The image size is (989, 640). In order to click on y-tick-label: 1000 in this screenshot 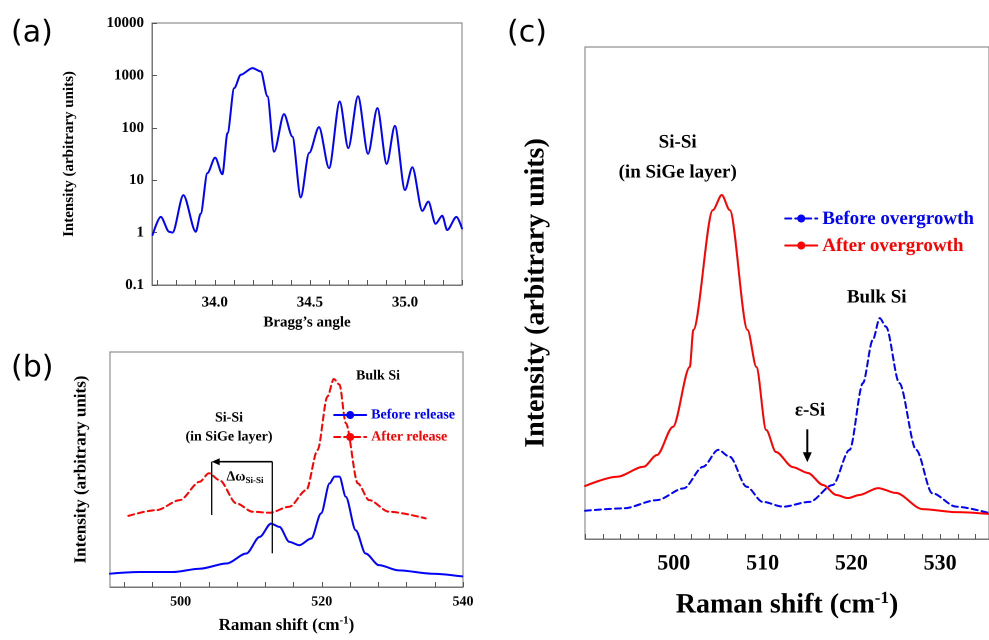, I will do `click(129, 75)`.